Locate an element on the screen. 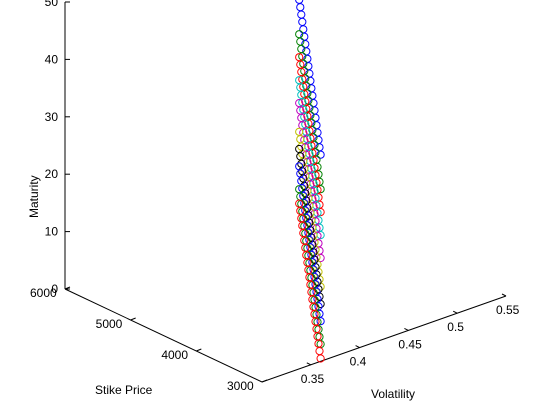 Image resolution: width=560 pixels, height=420 pixels. x-tick-label: 3000 is located at coordinates (240, 386).